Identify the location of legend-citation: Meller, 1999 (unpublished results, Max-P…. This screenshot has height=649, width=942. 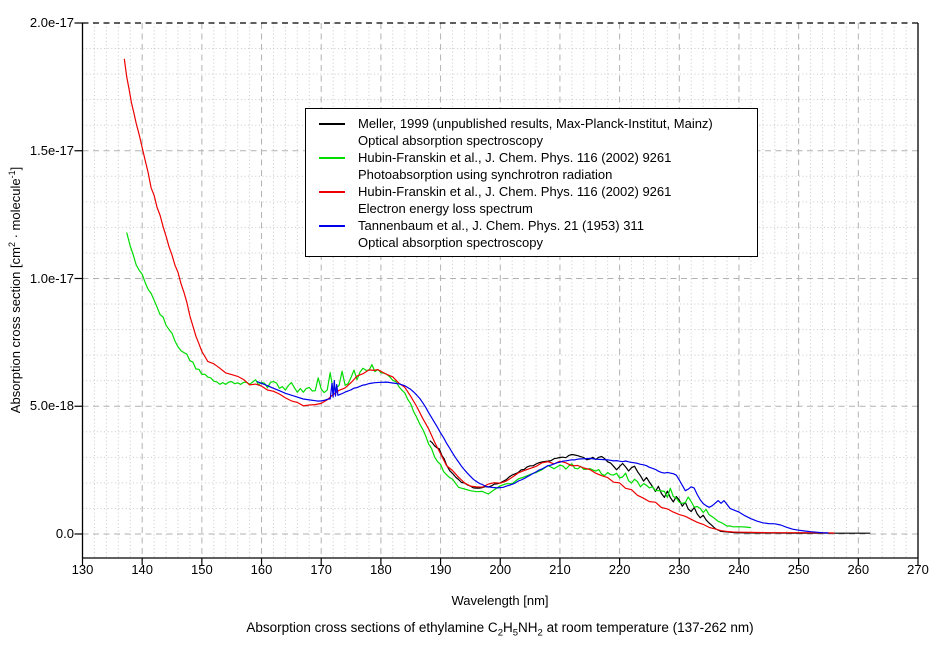
(535, 123).